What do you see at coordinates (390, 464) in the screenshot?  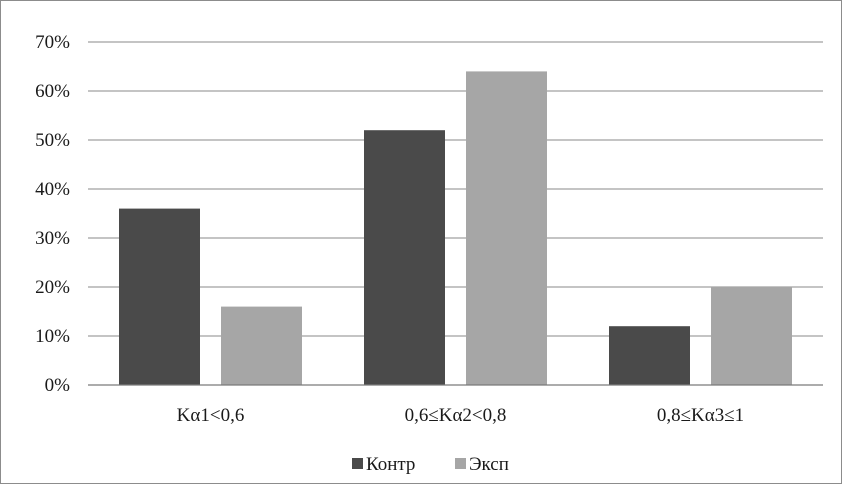 I see `legend-label: Контр` at bounding box center [390, 464].